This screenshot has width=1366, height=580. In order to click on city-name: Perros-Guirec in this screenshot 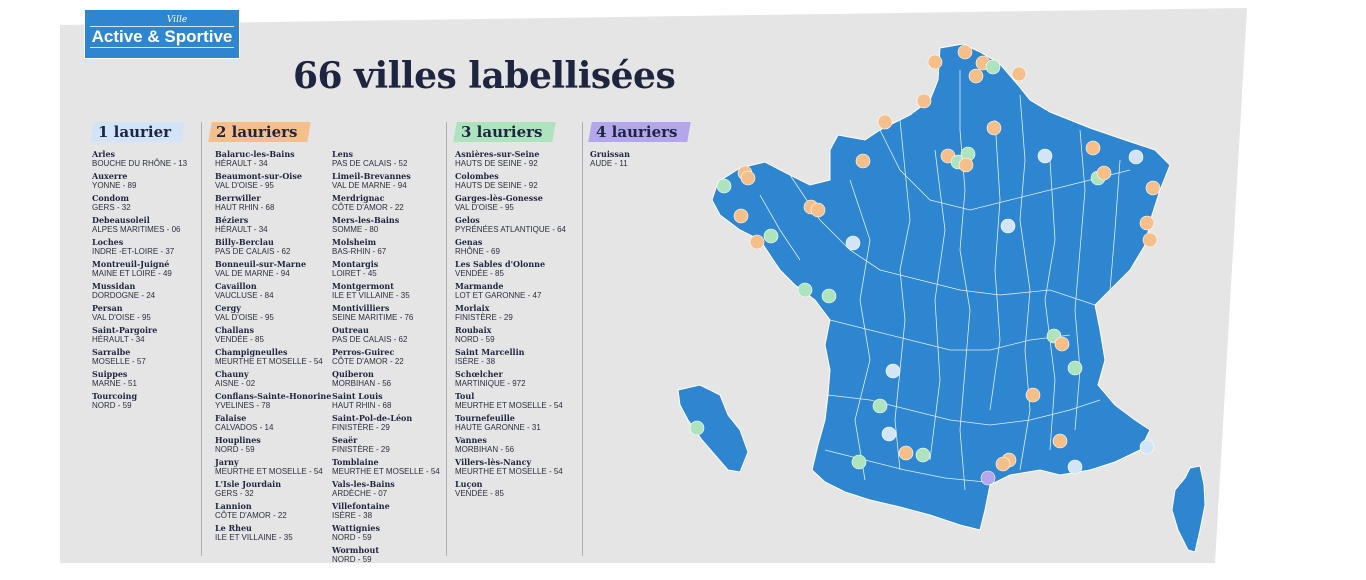, I will do `click(363, 352)`.